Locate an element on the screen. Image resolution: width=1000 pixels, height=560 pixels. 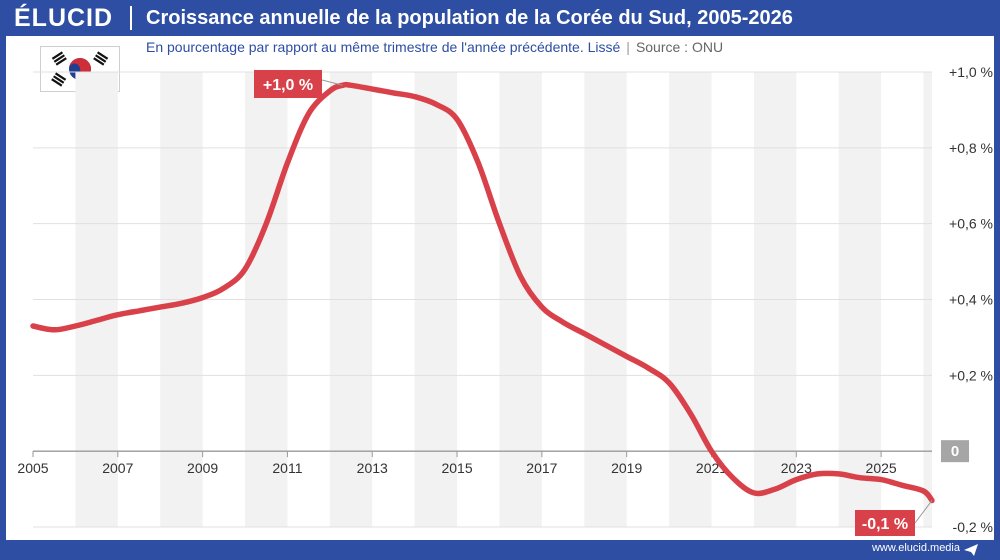
x-tick-label: 2015 is located at coordinates (456, 468).